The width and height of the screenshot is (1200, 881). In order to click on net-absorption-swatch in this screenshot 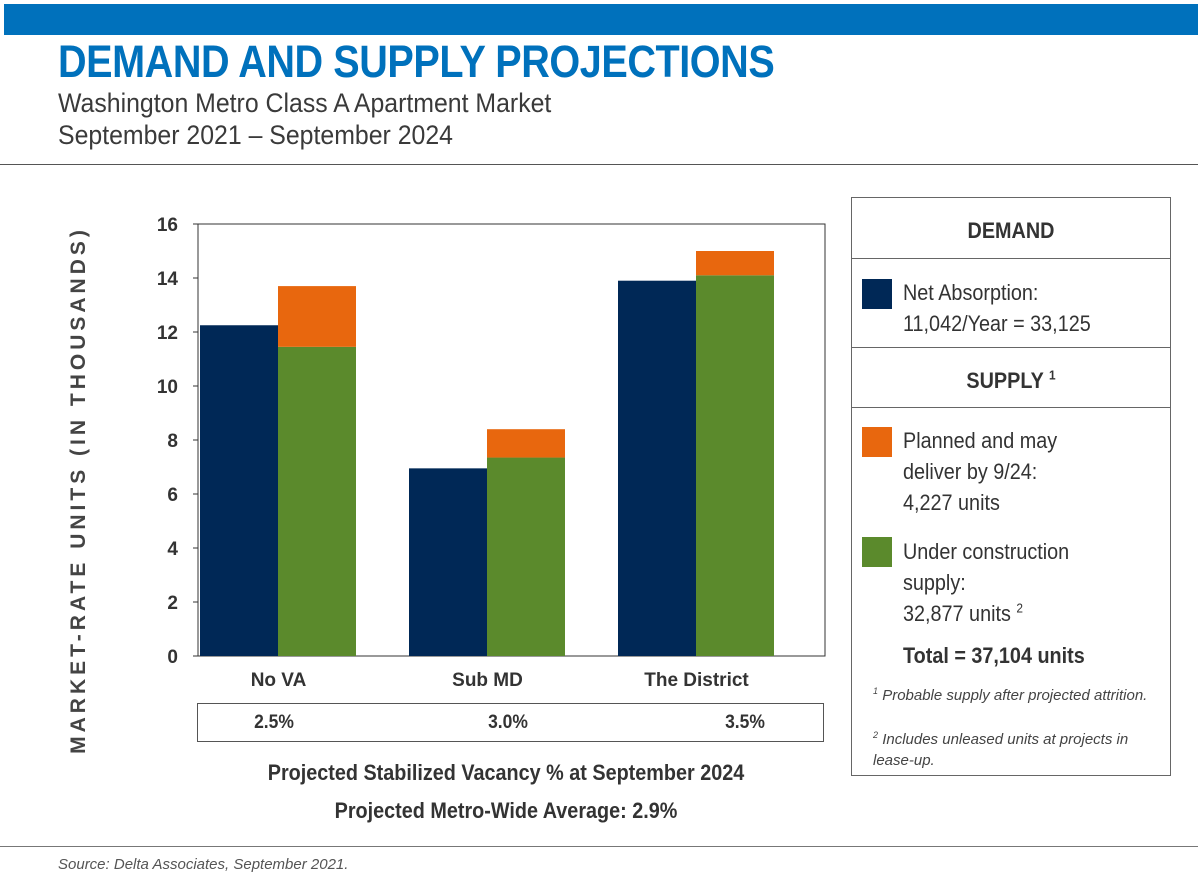, I will do `click(877, 294)`.